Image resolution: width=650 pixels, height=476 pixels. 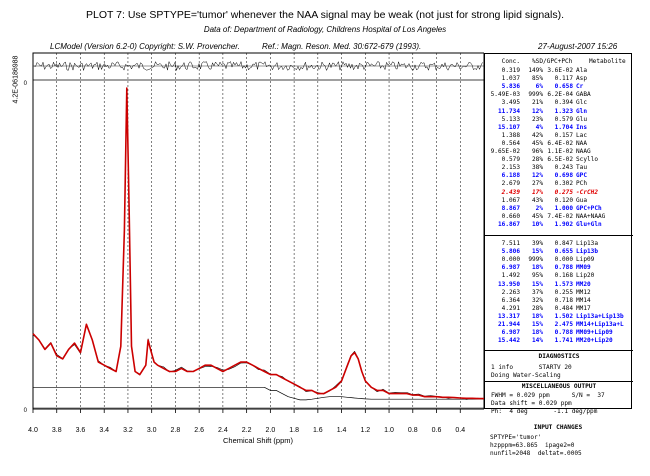 What do you see at coordinates (510, 87) in the screenshot?
I see `conc-value: 5.836` at bounding box center [510, 87].